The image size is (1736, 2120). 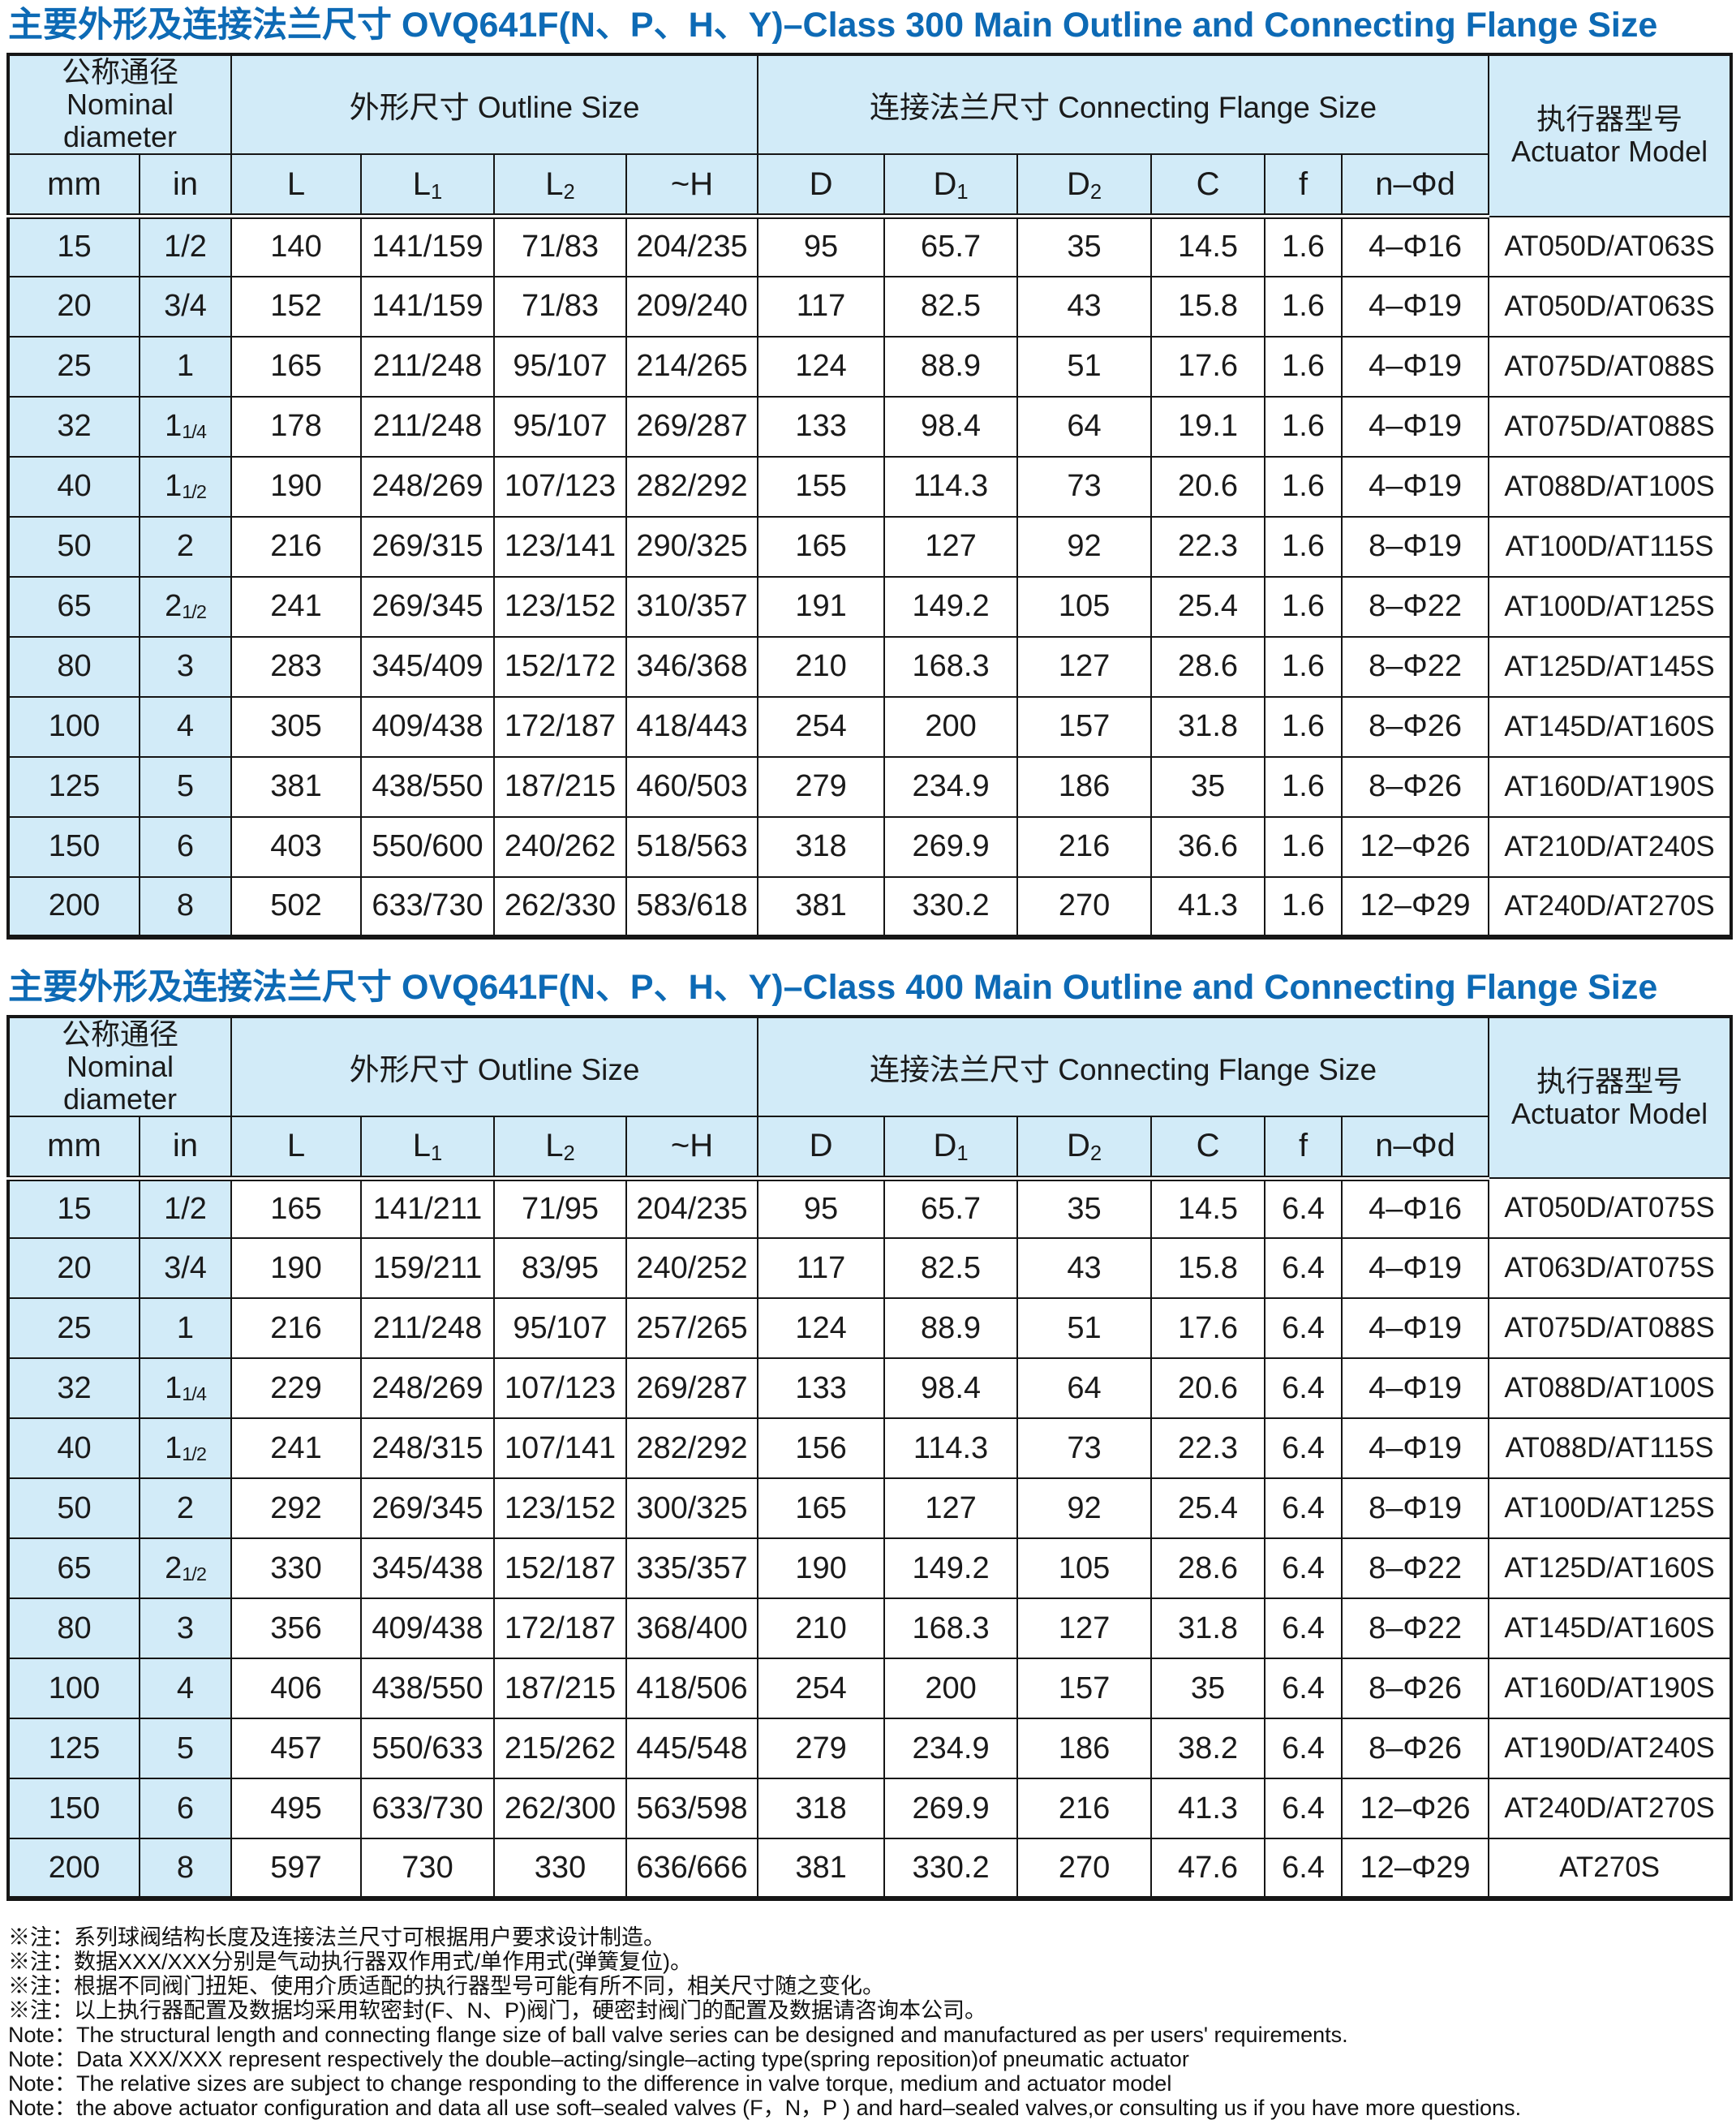 What do you see at coordinates (821, 1749) in the screenshot?
I see `cell-D: 279` at bounding box center [821, 1749].